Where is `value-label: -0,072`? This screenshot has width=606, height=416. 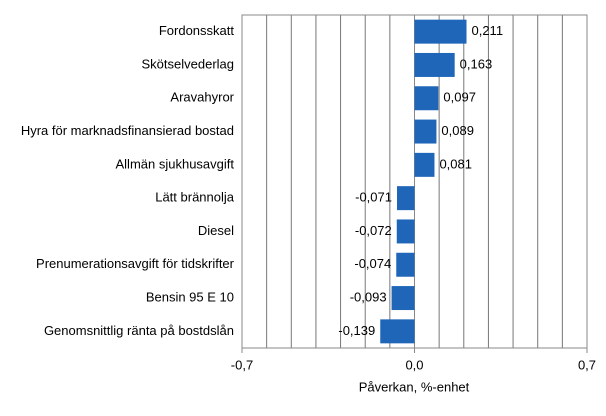 value-label: -0,072 is located at coordinates (373, 230).